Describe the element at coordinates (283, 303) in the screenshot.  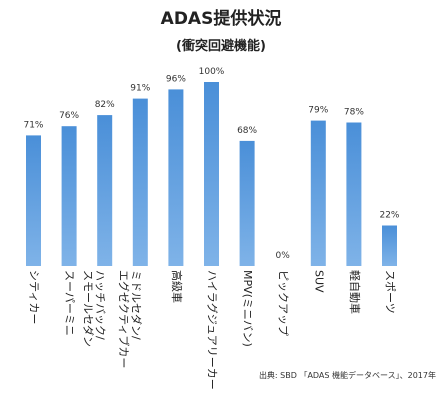
I see `category-label-7: ピックアップ` at that location.